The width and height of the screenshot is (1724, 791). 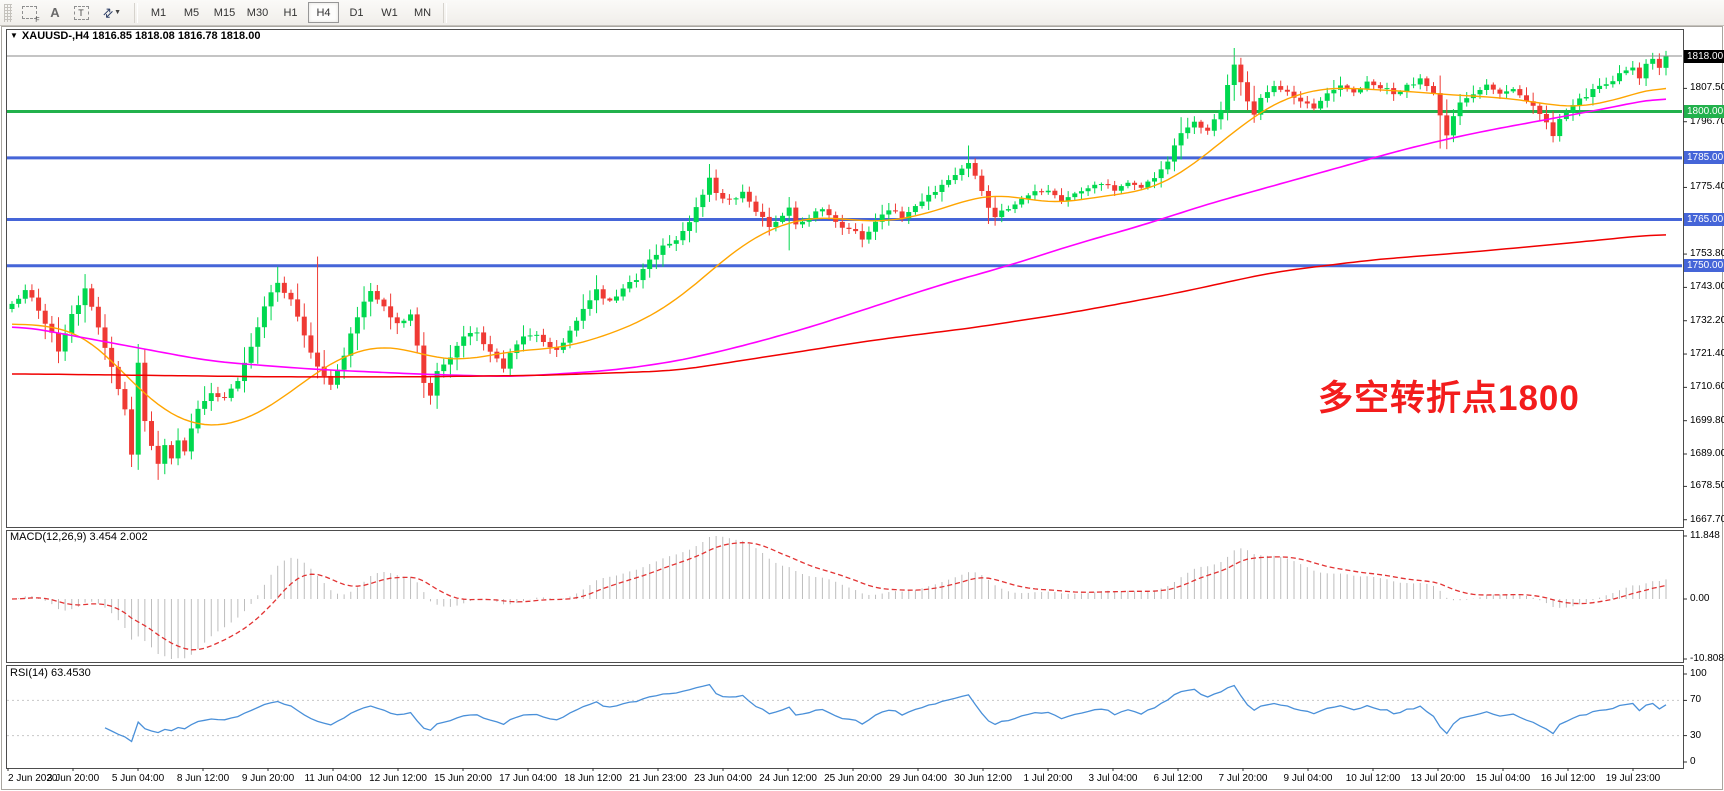 What do you see at coordinates (389, 12) in the screenshot?
I see `timeframe-button-W1: W1` at bounding box center [389, 12].